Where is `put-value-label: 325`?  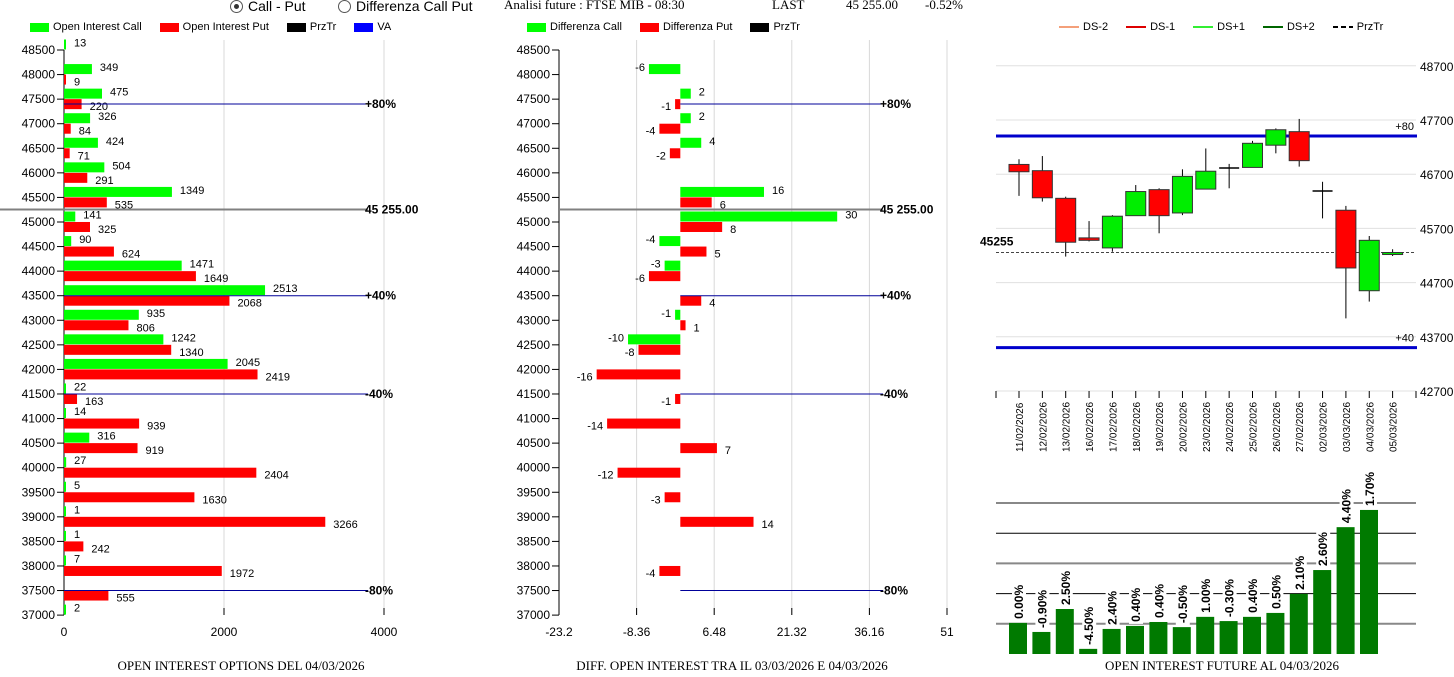
put-value-label: 325 is located at coordinates (107, 230).